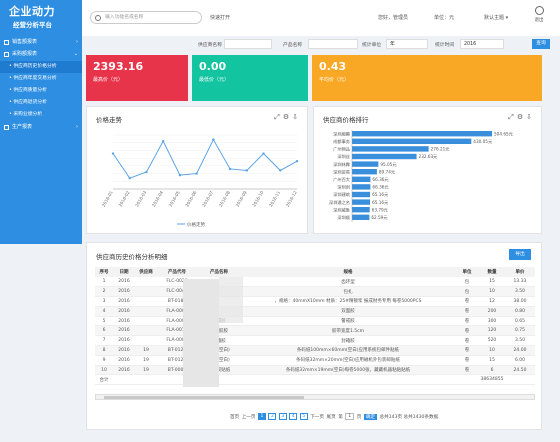 This screenshot has width=560, height=442. What do you see at coordinates (496, 18) in the screenshot?
I see `theme-select: 默认主题 ▾` at bounding box center [496, 18].